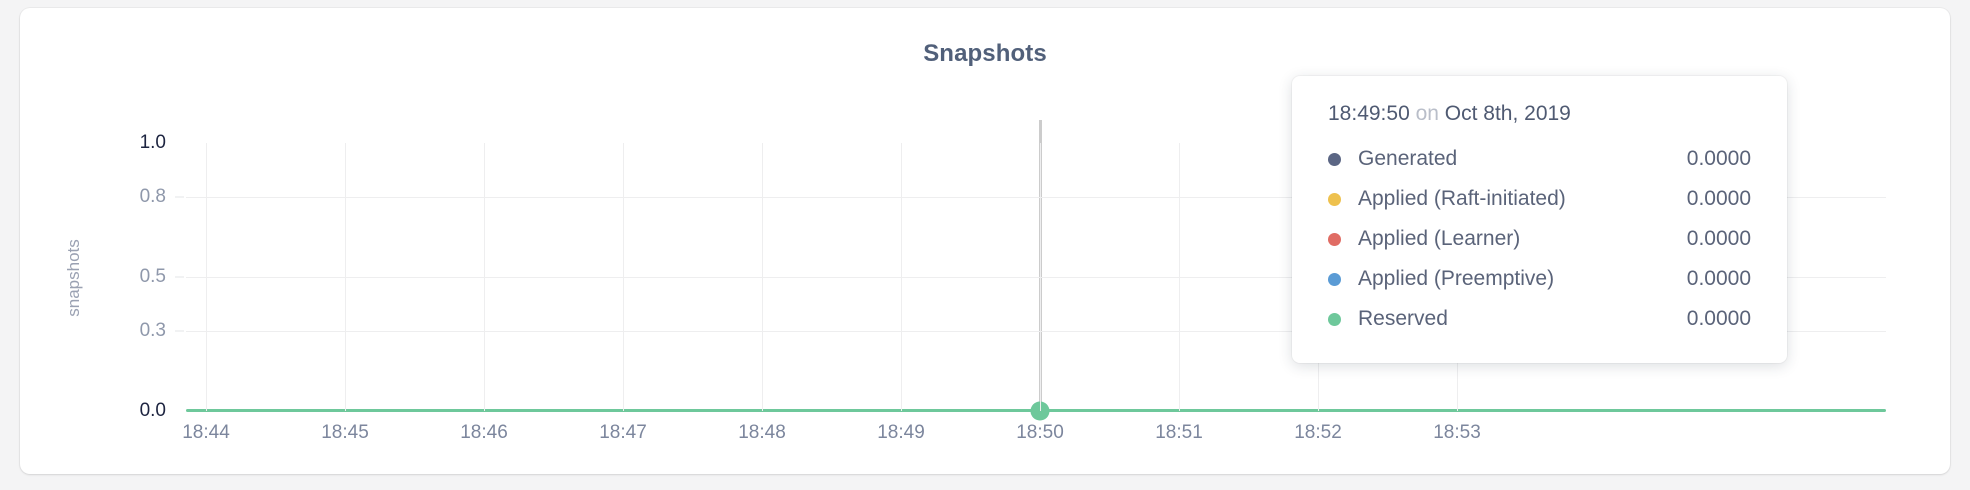 The image size is (1970, 490). Describe the element at coordinates (152, 276) in the screenshot. I see `y-axis-label: 0.5` at that location.